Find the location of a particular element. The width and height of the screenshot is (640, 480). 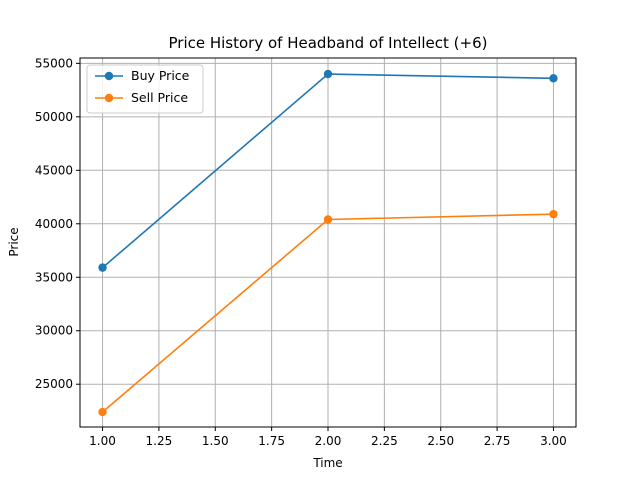

legend-marker-sell-price is located at coordinates (109, 98).